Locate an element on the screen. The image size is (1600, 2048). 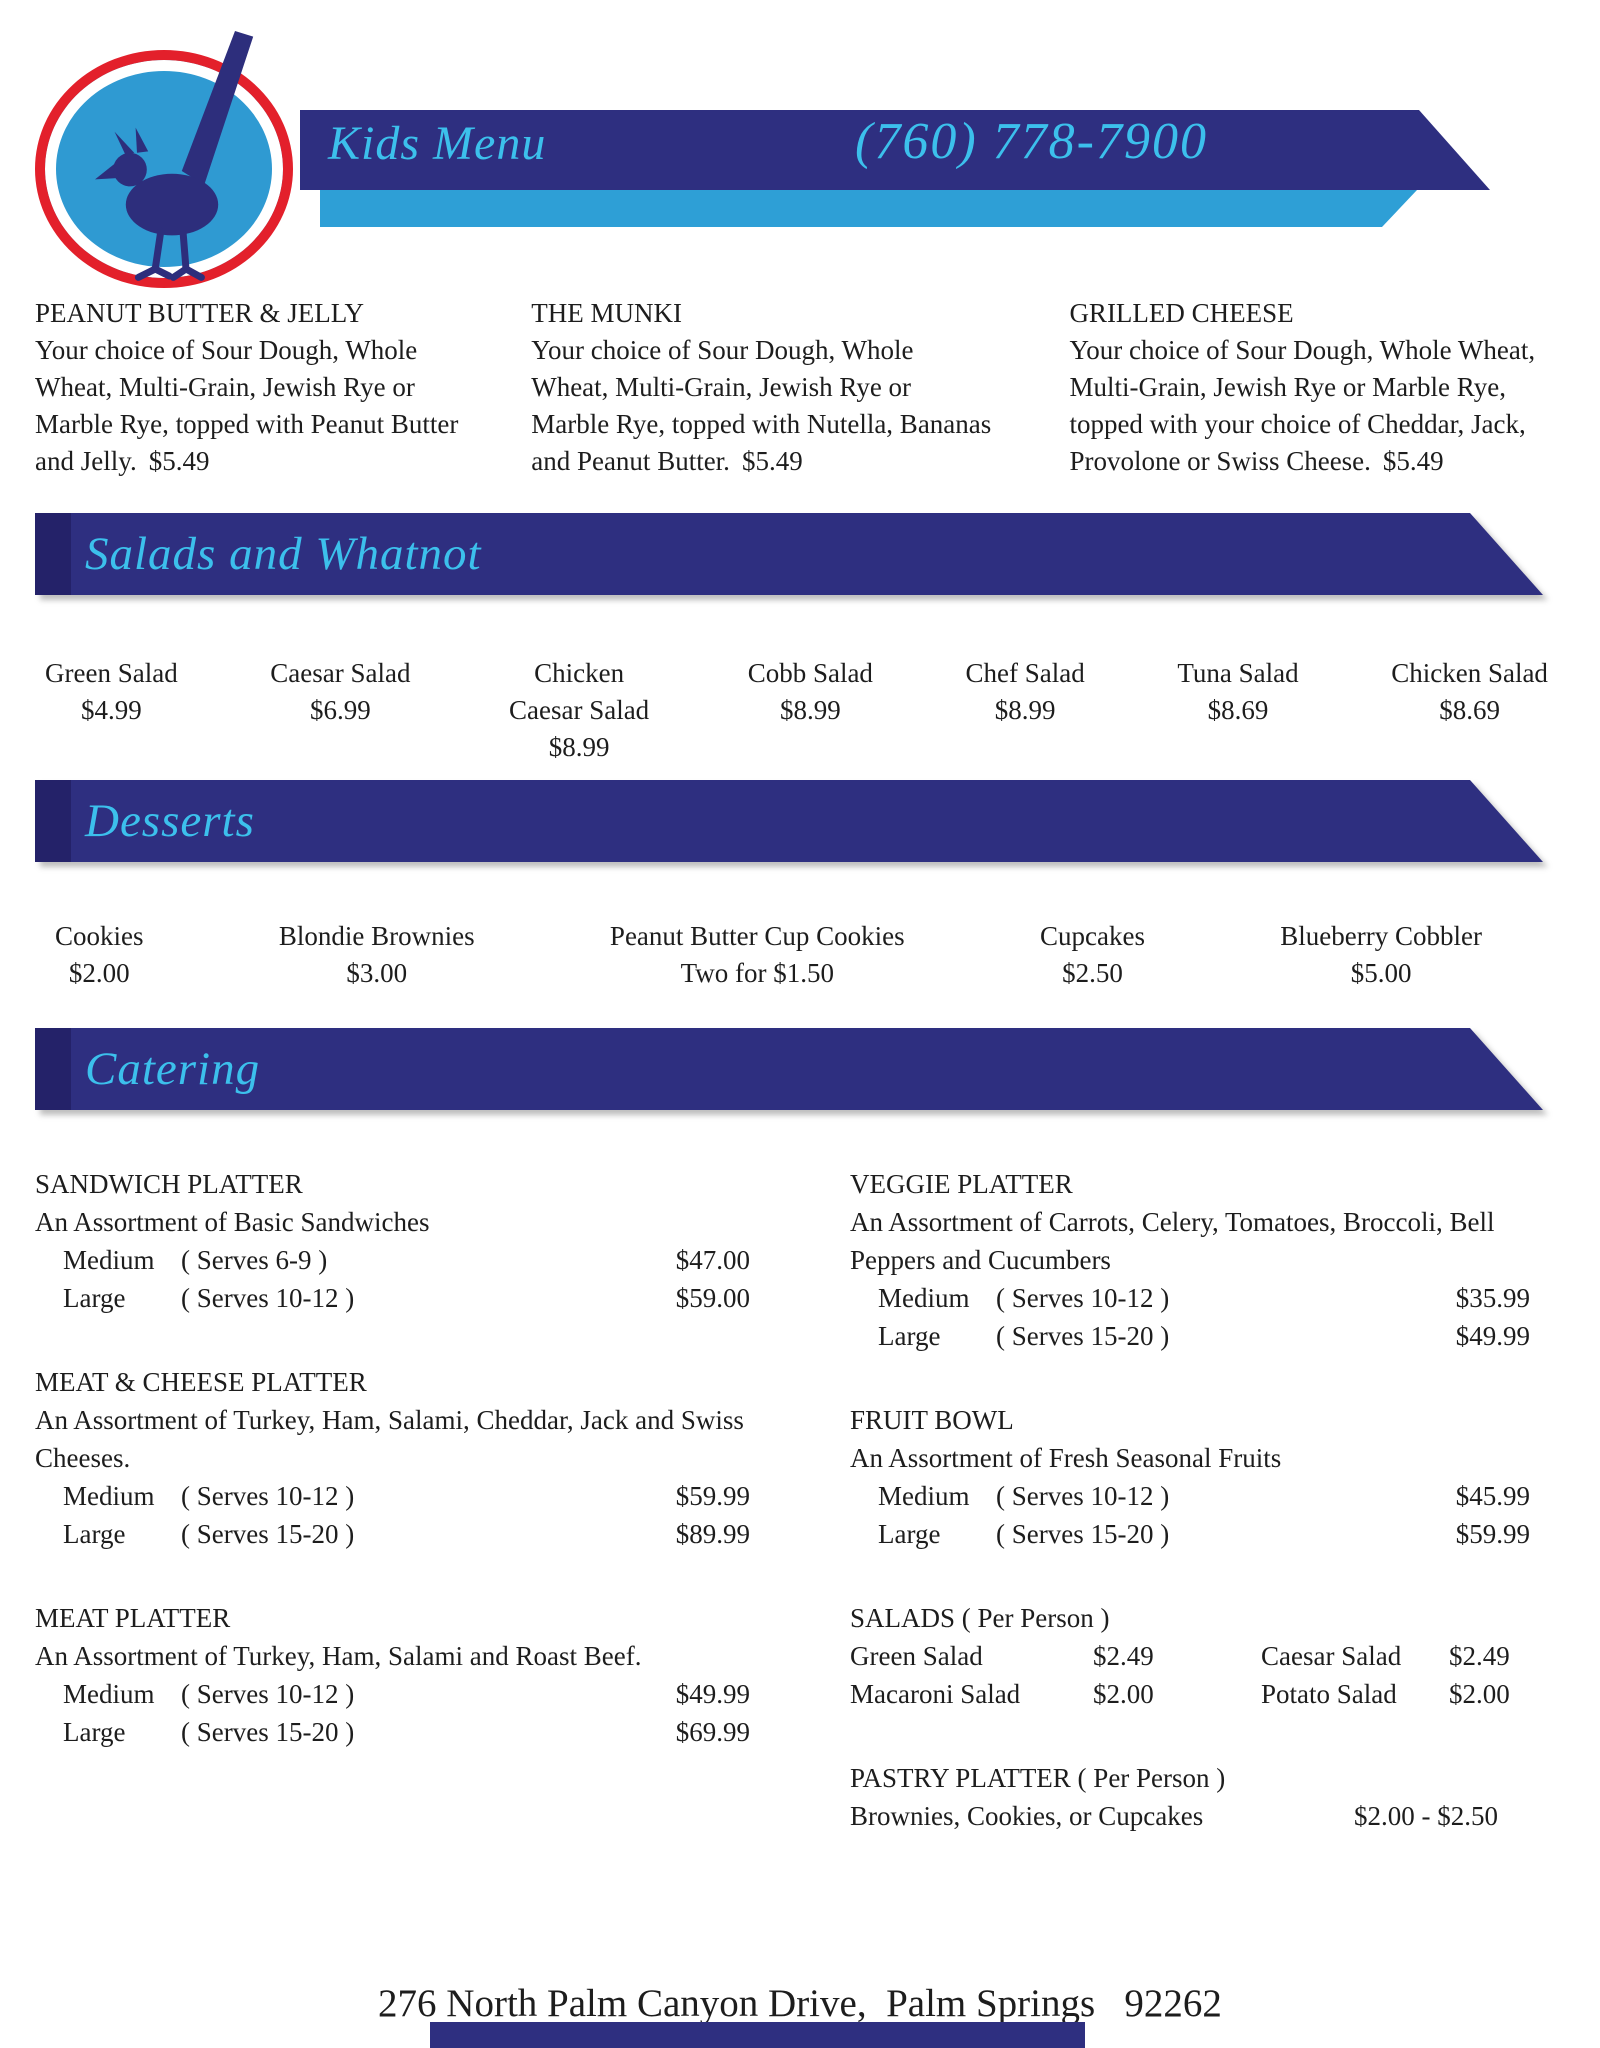
price: $45.99 is located at coordinates (1492, 1496).